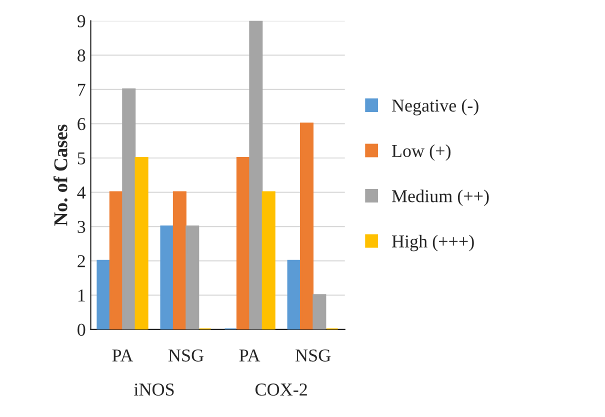 The image size is (605, 417). What do you see at coordinates (81, 192) in the screenshot?
I see `y-tick-label: 4` at bounding box center [81, 192].